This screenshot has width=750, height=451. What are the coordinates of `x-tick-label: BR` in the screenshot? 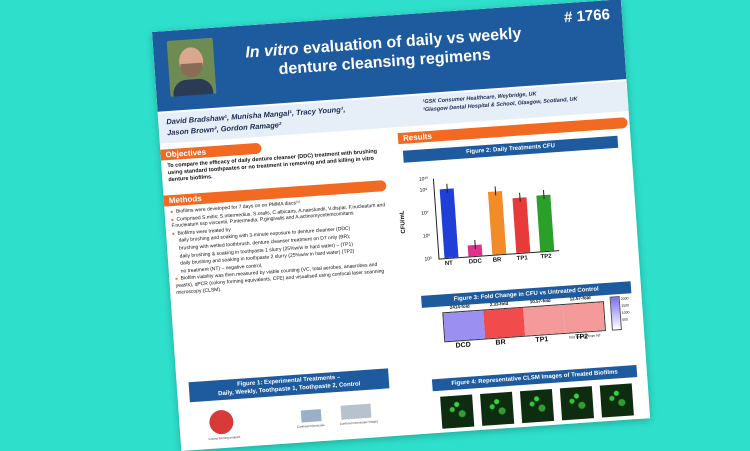 It's located at (497, 260).